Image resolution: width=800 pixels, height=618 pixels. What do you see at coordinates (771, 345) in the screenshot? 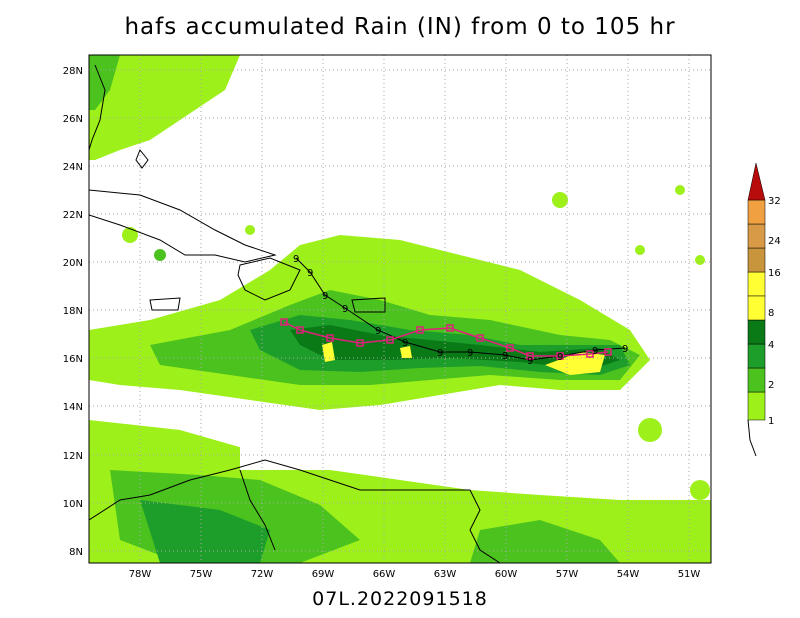
I see `colorbar-label: 4` at bounding box center [771, 345].